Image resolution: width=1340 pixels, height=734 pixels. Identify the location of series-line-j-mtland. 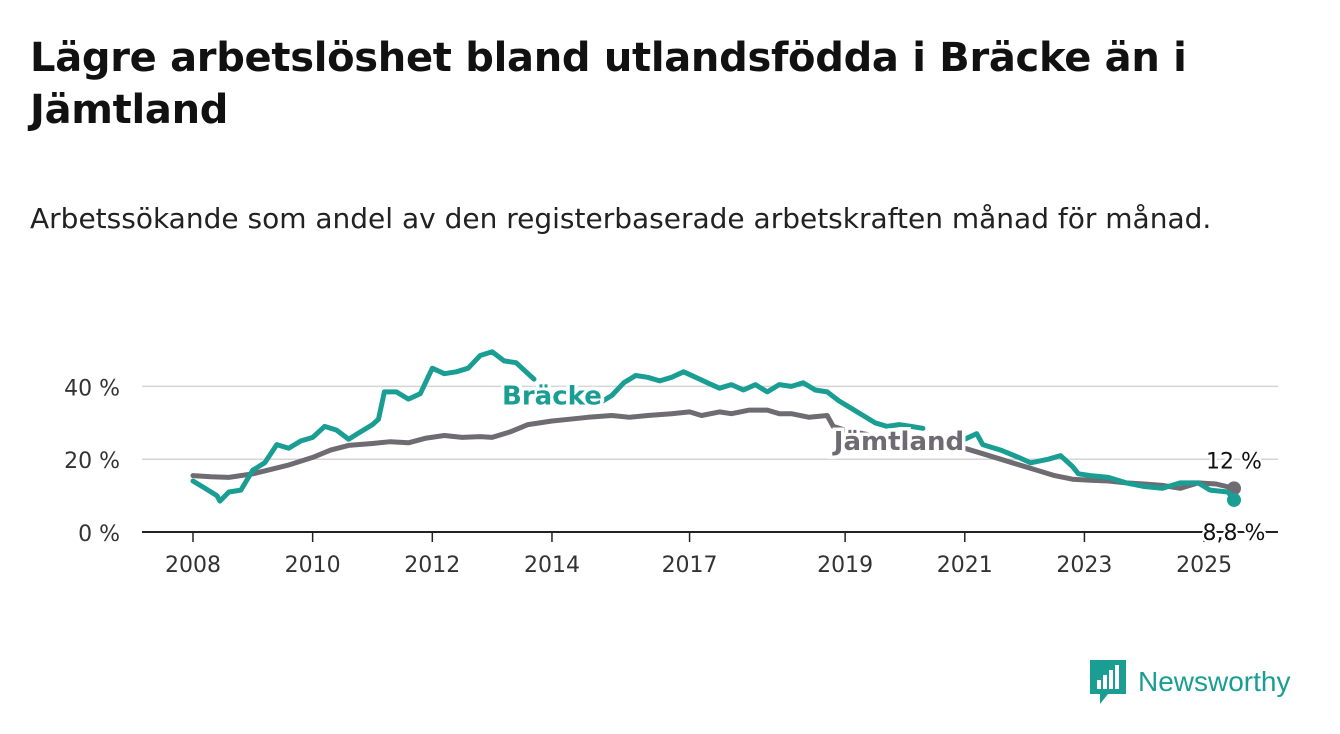
(713, 449).